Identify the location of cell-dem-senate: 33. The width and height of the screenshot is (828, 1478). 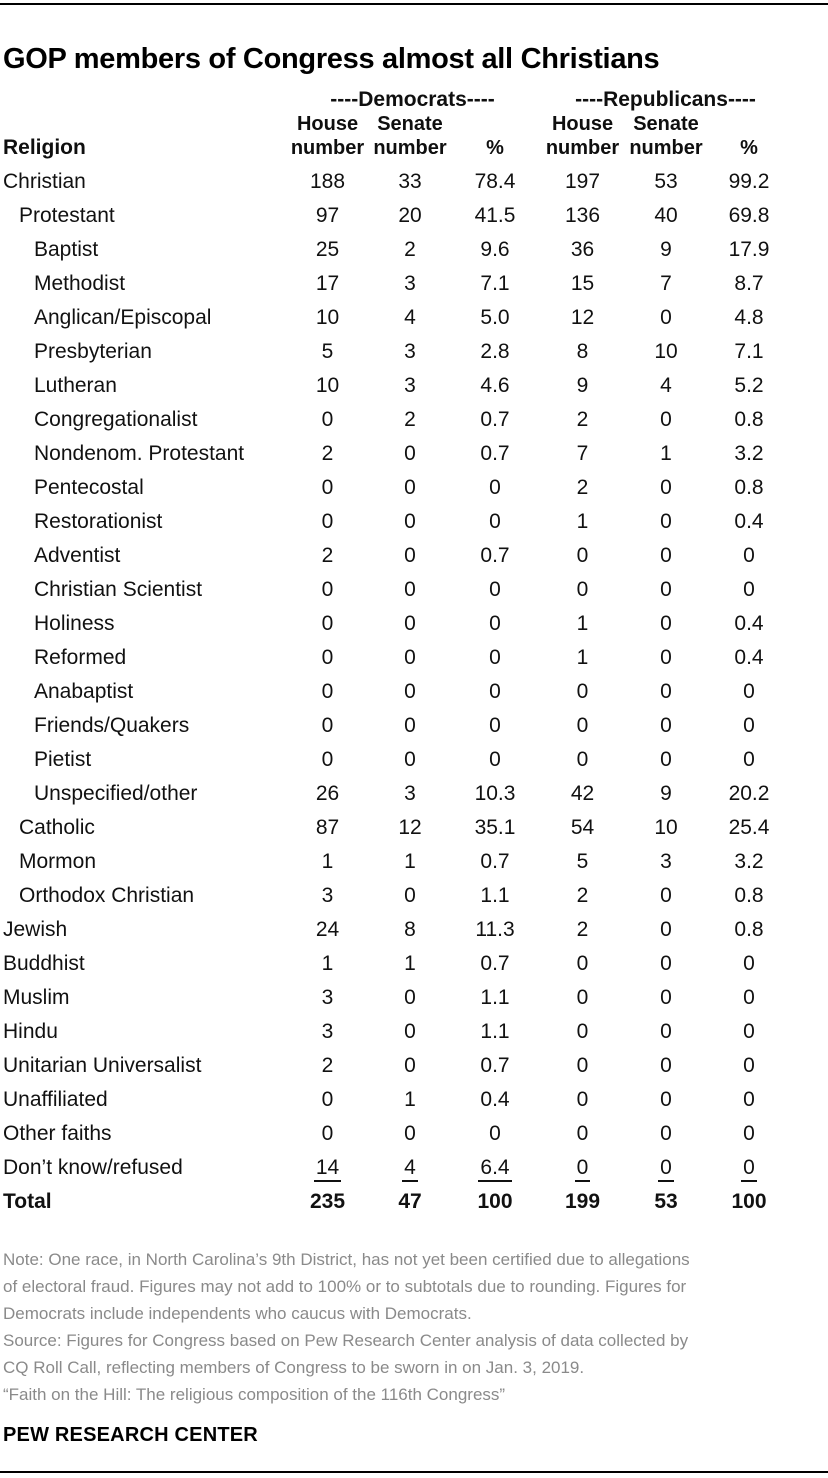
(410, 181).